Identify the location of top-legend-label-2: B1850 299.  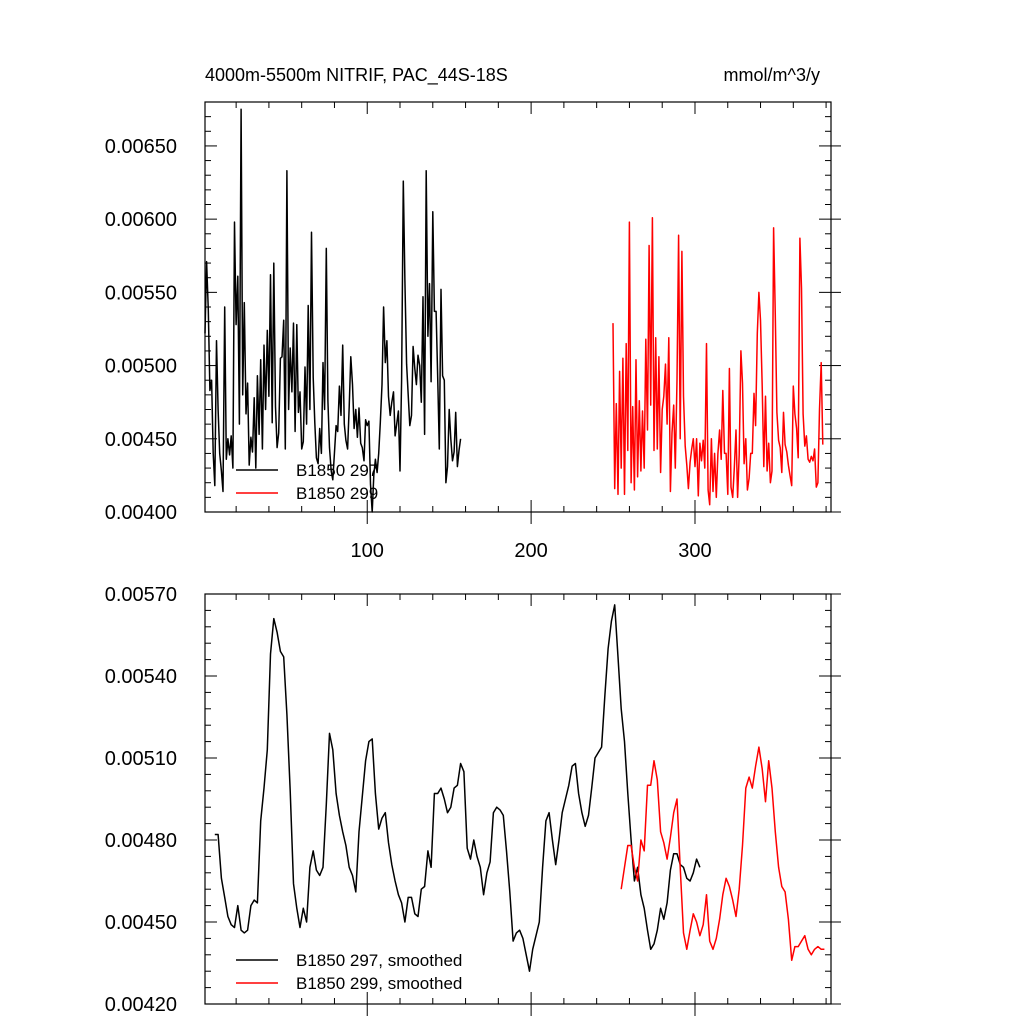
(337, 493).